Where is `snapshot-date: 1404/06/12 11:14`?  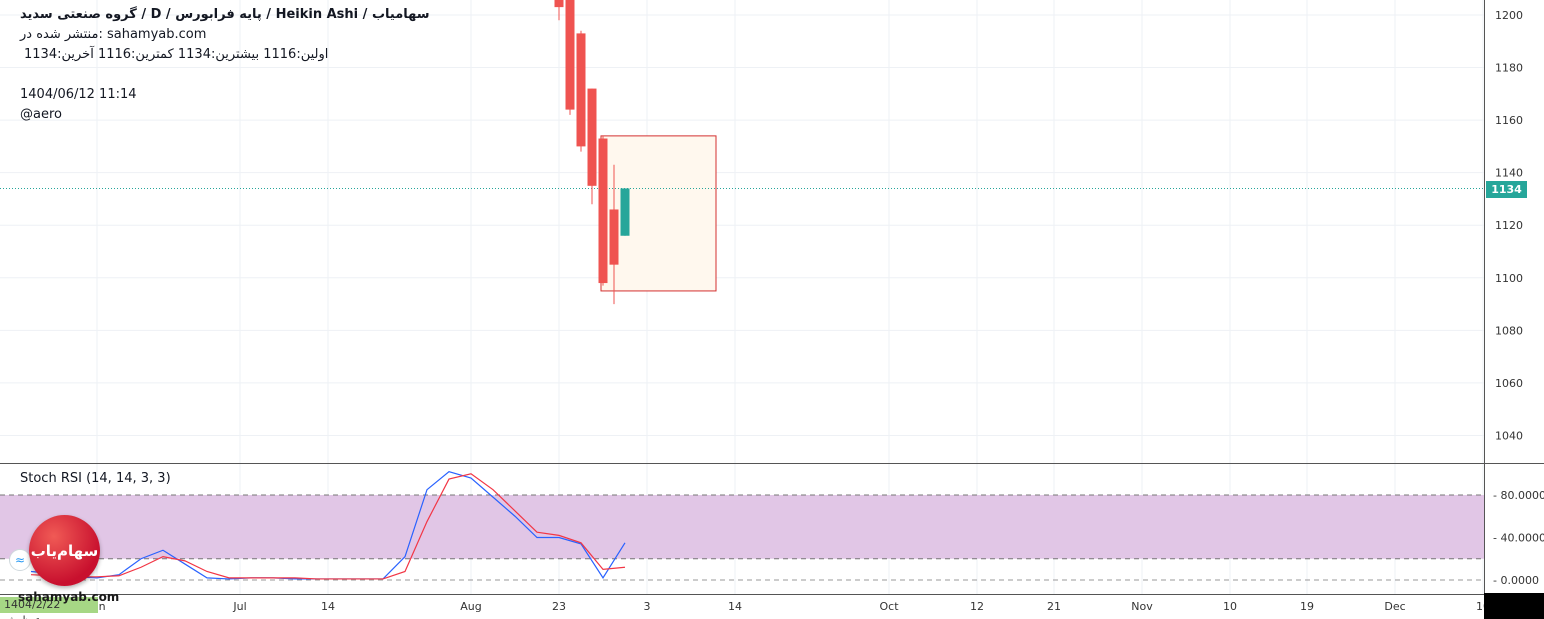
snapshot-date: 1404/06/12 11:14 is located at coordinates (78, 94).